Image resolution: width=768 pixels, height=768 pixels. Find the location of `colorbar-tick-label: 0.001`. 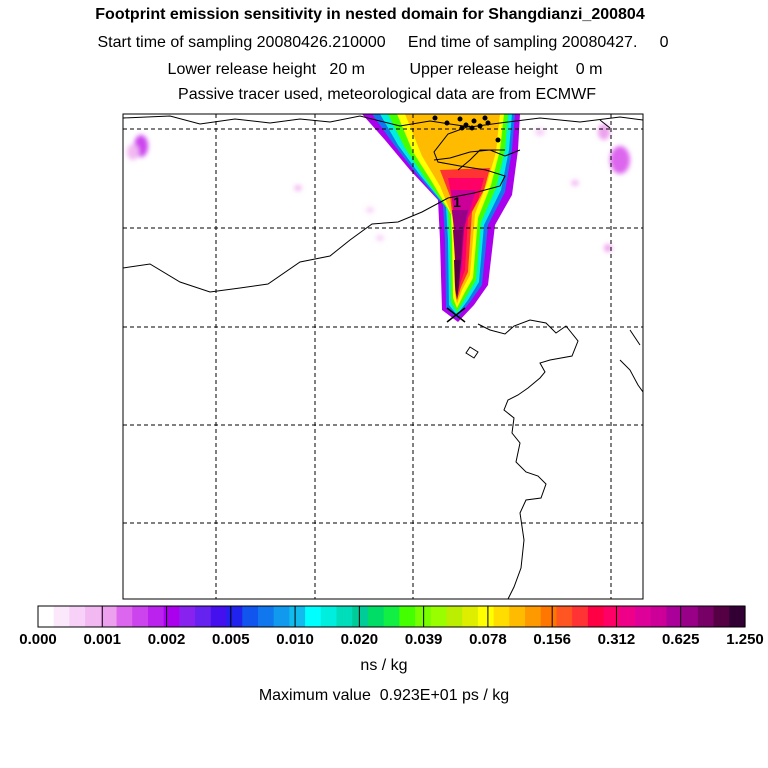

colorbar-tick-label: 0.001 is located at coordinates (102, 639).